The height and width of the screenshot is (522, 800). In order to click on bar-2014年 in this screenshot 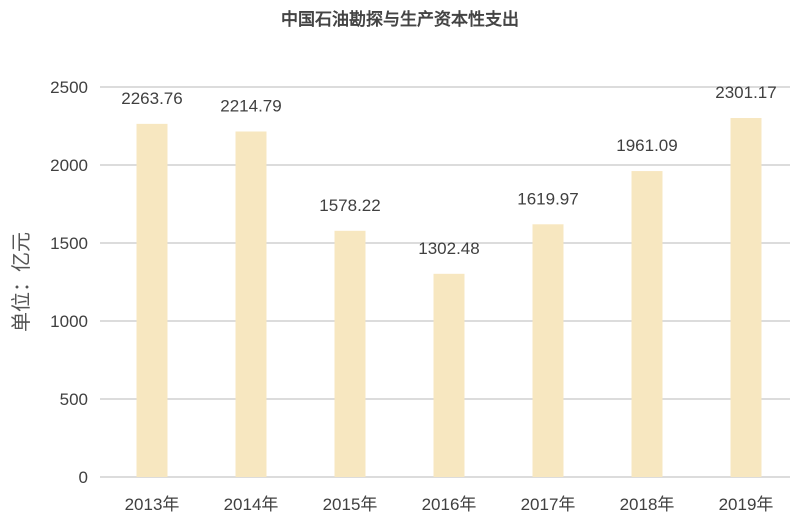, I will do `click(251, 304)`.